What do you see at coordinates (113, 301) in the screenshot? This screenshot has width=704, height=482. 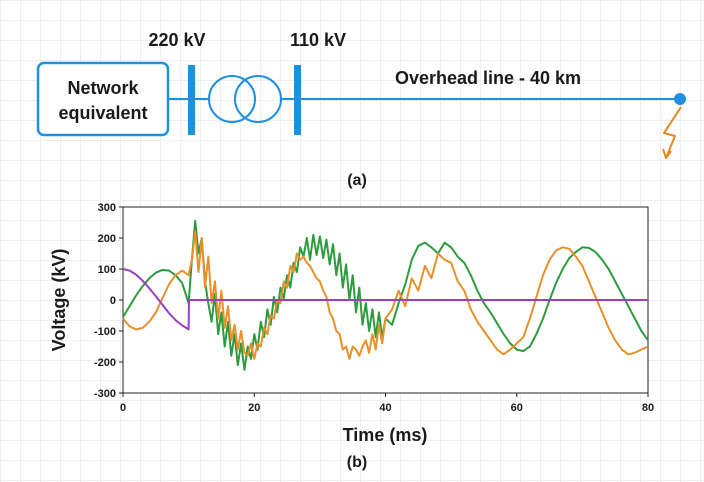 I see `y-tick-label: 0` at bounding box center [113, 301].